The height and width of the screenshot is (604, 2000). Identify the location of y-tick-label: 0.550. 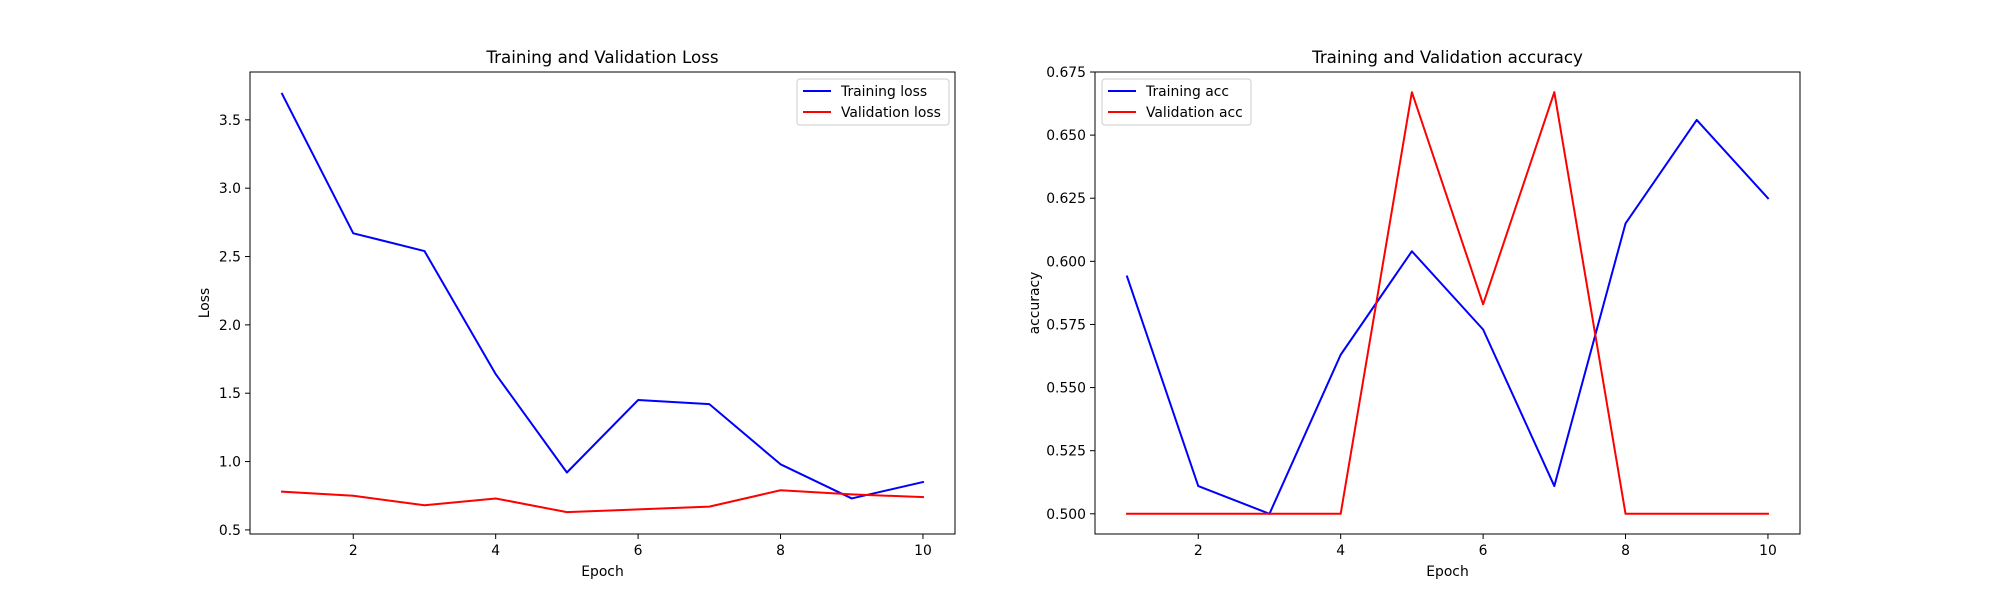
(1066, 389).